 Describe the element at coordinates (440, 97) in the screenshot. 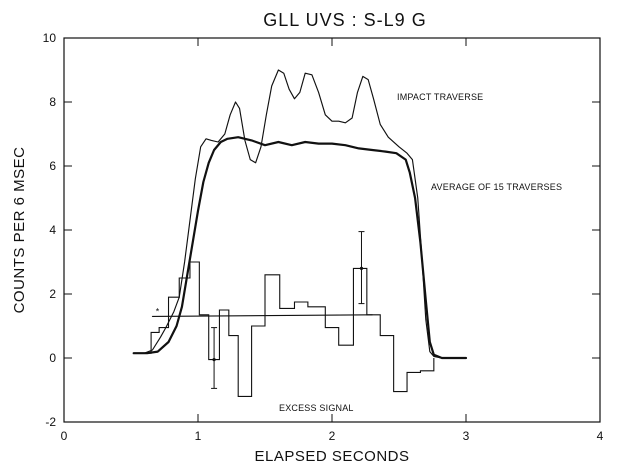

I see `annotation-impact-traverse: IMPACT TRAVERSE` at that location.